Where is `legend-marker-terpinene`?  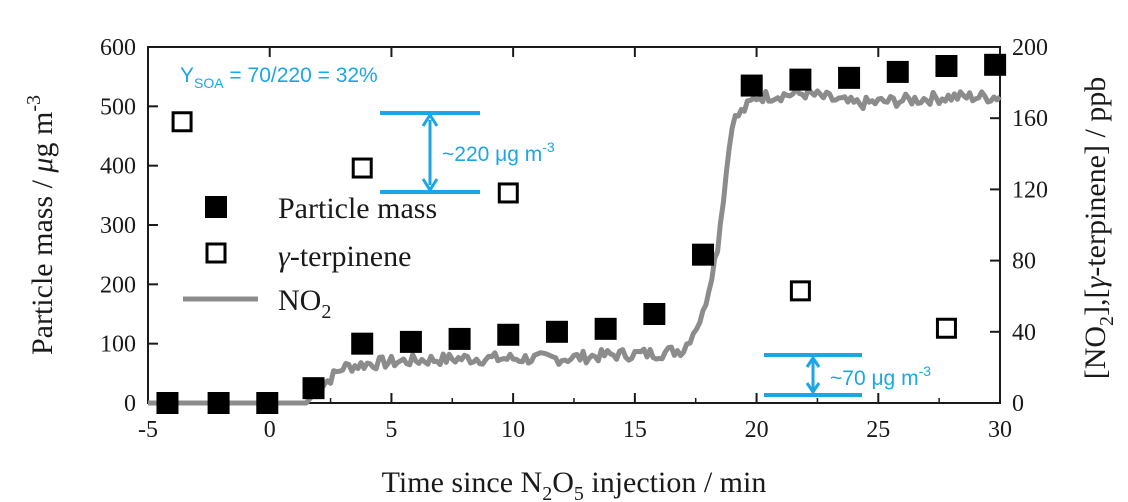 legend-marker-terpinene is located at coordinates (216, 253).